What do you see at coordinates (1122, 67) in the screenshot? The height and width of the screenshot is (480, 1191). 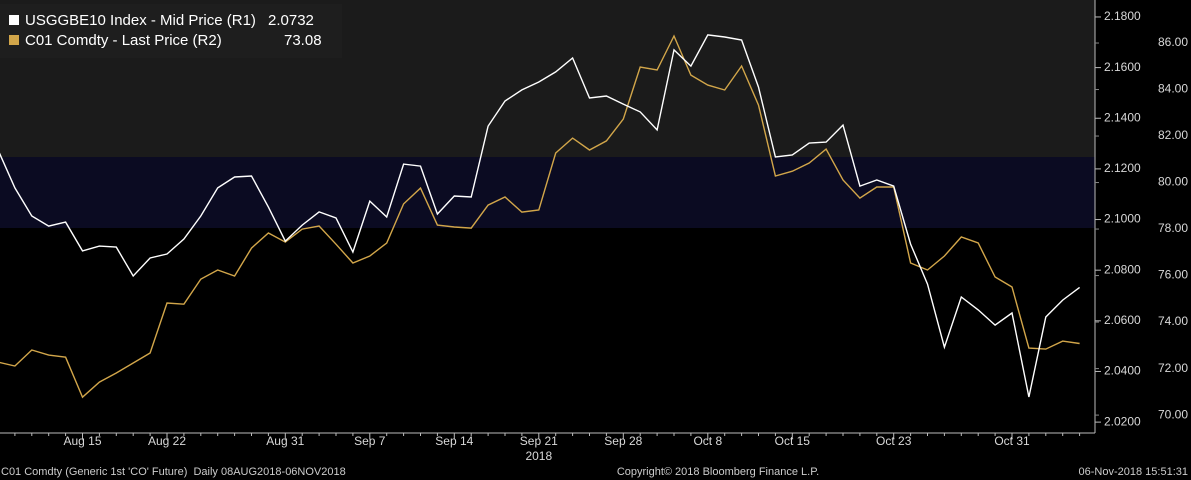 I see `y-tick-label: 2.1600` at bounding box center [1122, 67].